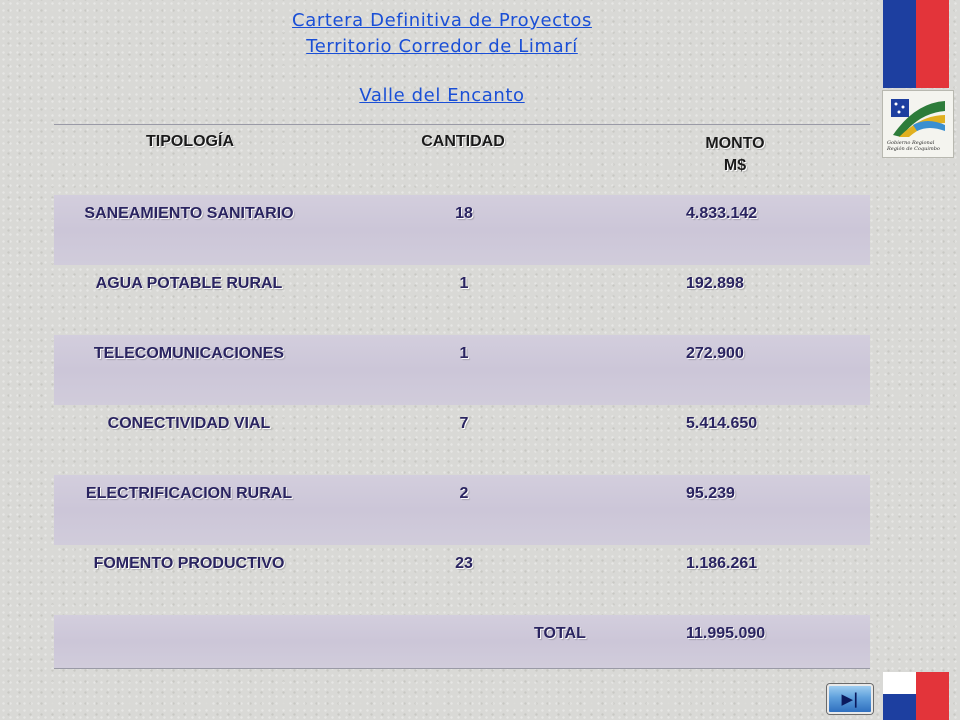 Image resolution: width=960 pixels, height=720 pixels. What do you see at coordinates (189, 563) in the screenshot?
I see `row-tipologia: FOMENTO PRODUCTIVO` at bounding box center [189, 563].